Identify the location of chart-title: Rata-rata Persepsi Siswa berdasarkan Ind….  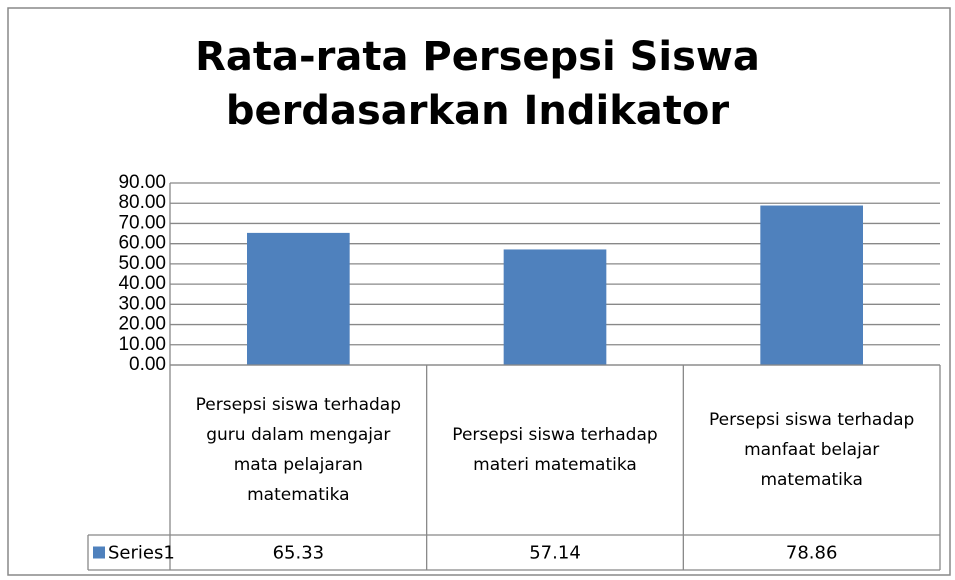
(477, 84).